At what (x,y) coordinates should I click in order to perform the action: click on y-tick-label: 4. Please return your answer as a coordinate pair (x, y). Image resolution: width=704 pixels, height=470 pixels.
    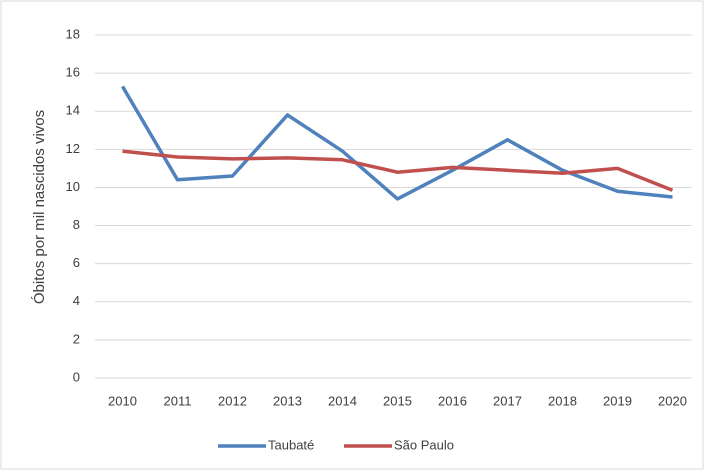
    Looking at the image, I should click on (76, 300).